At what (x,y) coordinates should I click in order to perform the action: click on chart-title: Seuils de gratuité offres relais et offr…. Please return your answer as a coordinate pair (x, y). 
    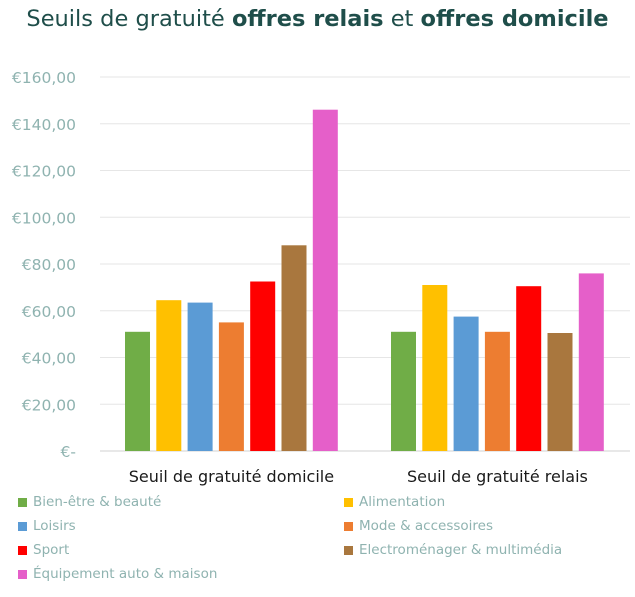
    Looking at the image, I should click on (317, 19).